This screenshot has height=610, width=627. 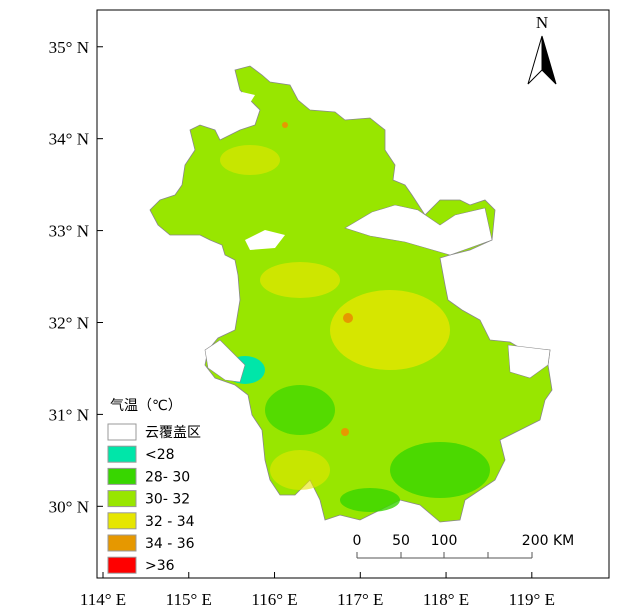 I want to click on y-tick-label: 31° N, so click(x=69, y=414).